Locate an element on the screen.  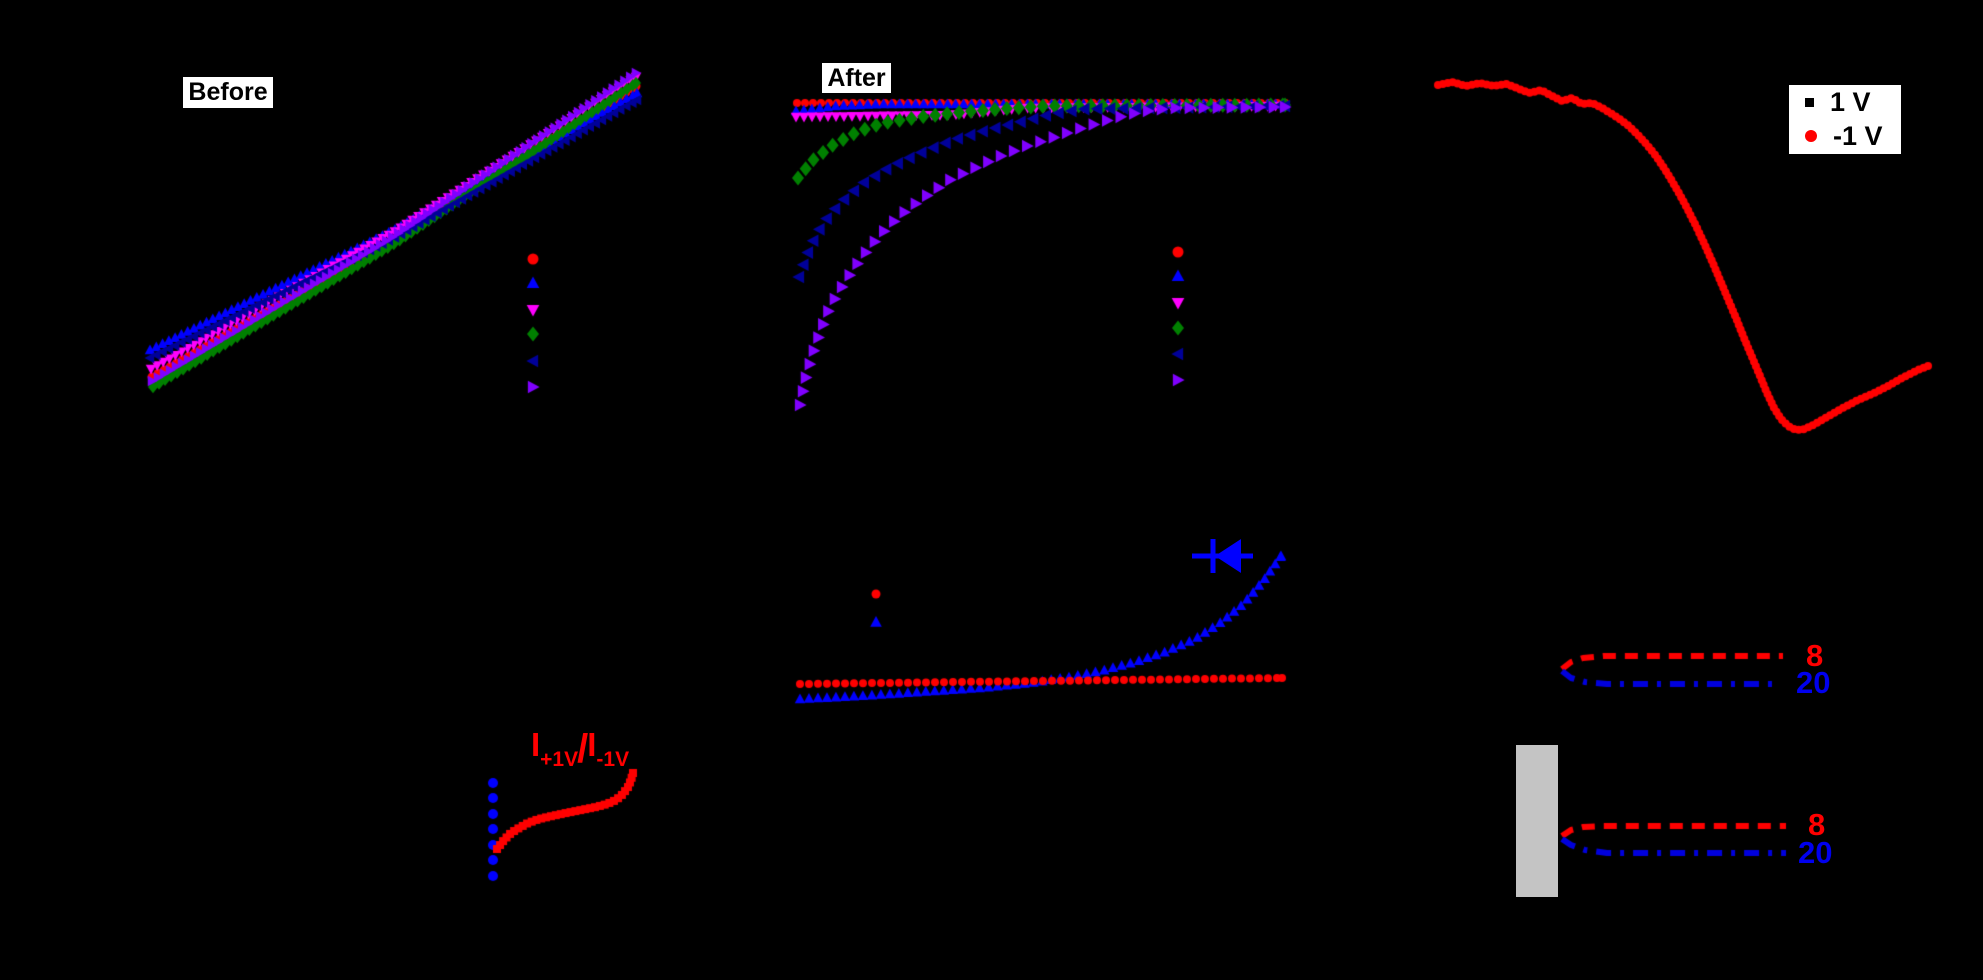
upper-label-20: 20 is located at coordinates (1813, 682).